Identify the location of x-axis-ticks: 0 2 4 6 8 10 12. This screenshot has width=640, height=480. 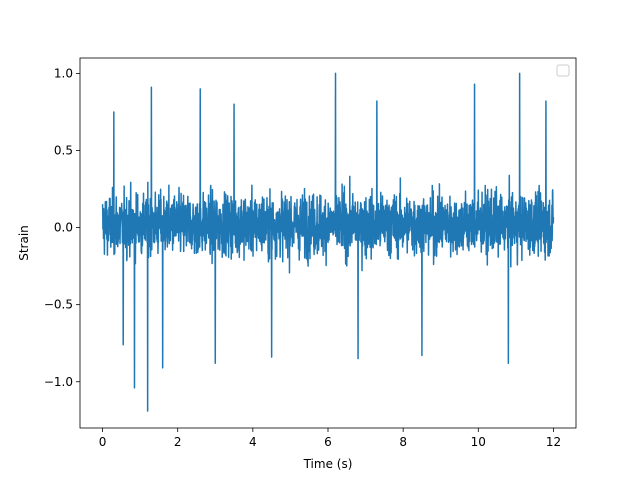
(330, 438).